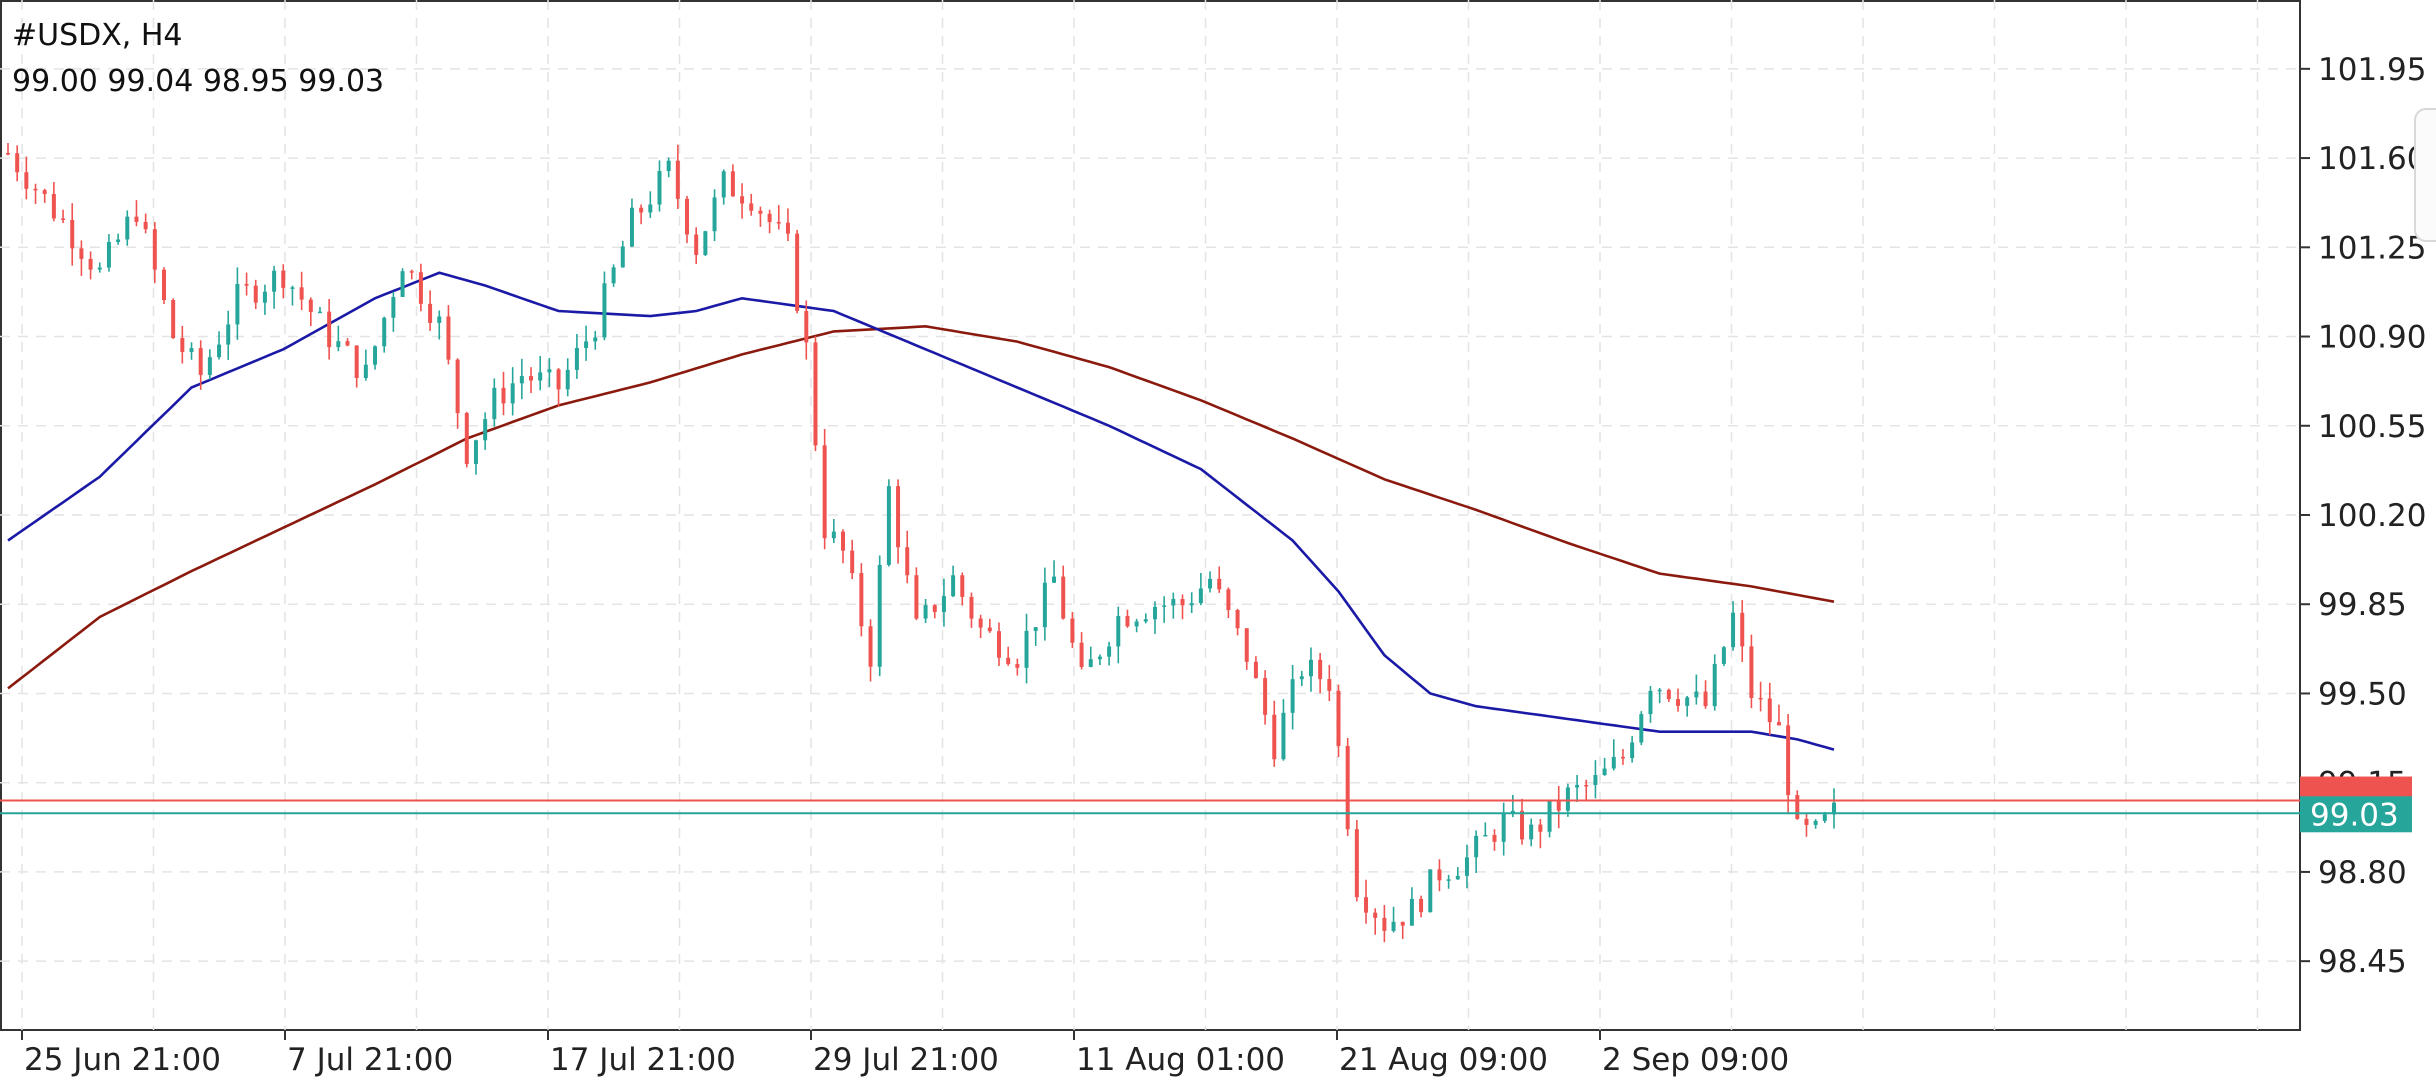  What do you see at coordinates (2372, 338) in the screenshot?
I see `y-tick-label: 100.90` at bounding box center [2372, 338].